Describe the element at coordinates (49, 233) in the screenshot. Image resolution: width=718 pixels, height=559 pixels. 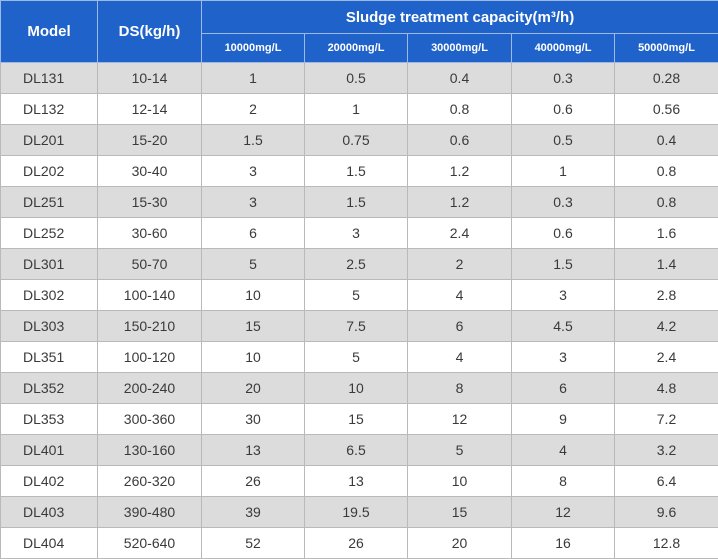
I see `cell-model: DL252` at that location.